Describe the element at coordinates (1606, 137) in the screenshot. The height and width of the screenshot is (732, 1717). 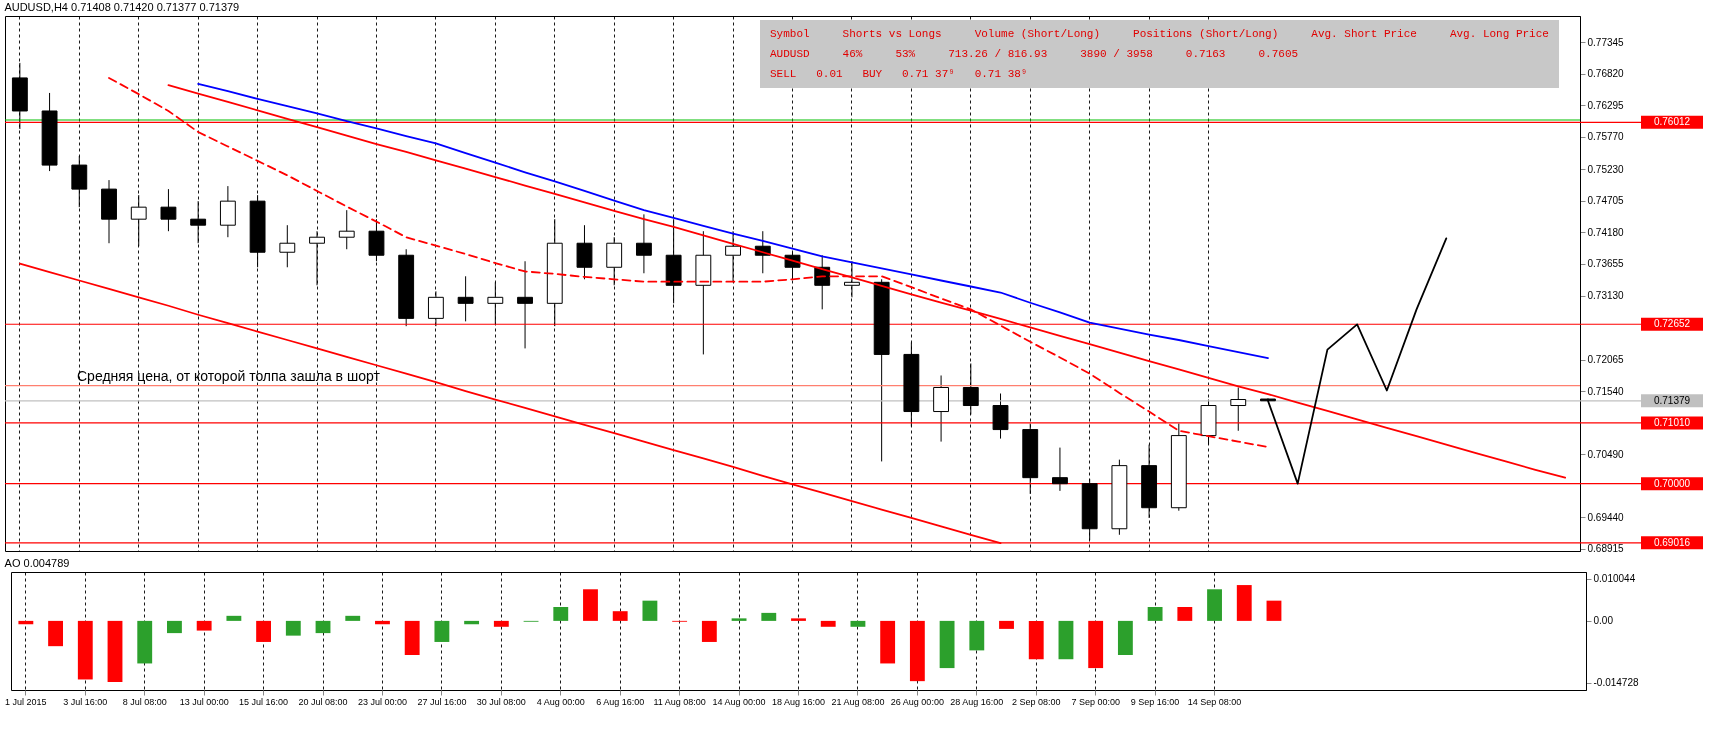
I see `y-tick-label: 0.75770` at that location.